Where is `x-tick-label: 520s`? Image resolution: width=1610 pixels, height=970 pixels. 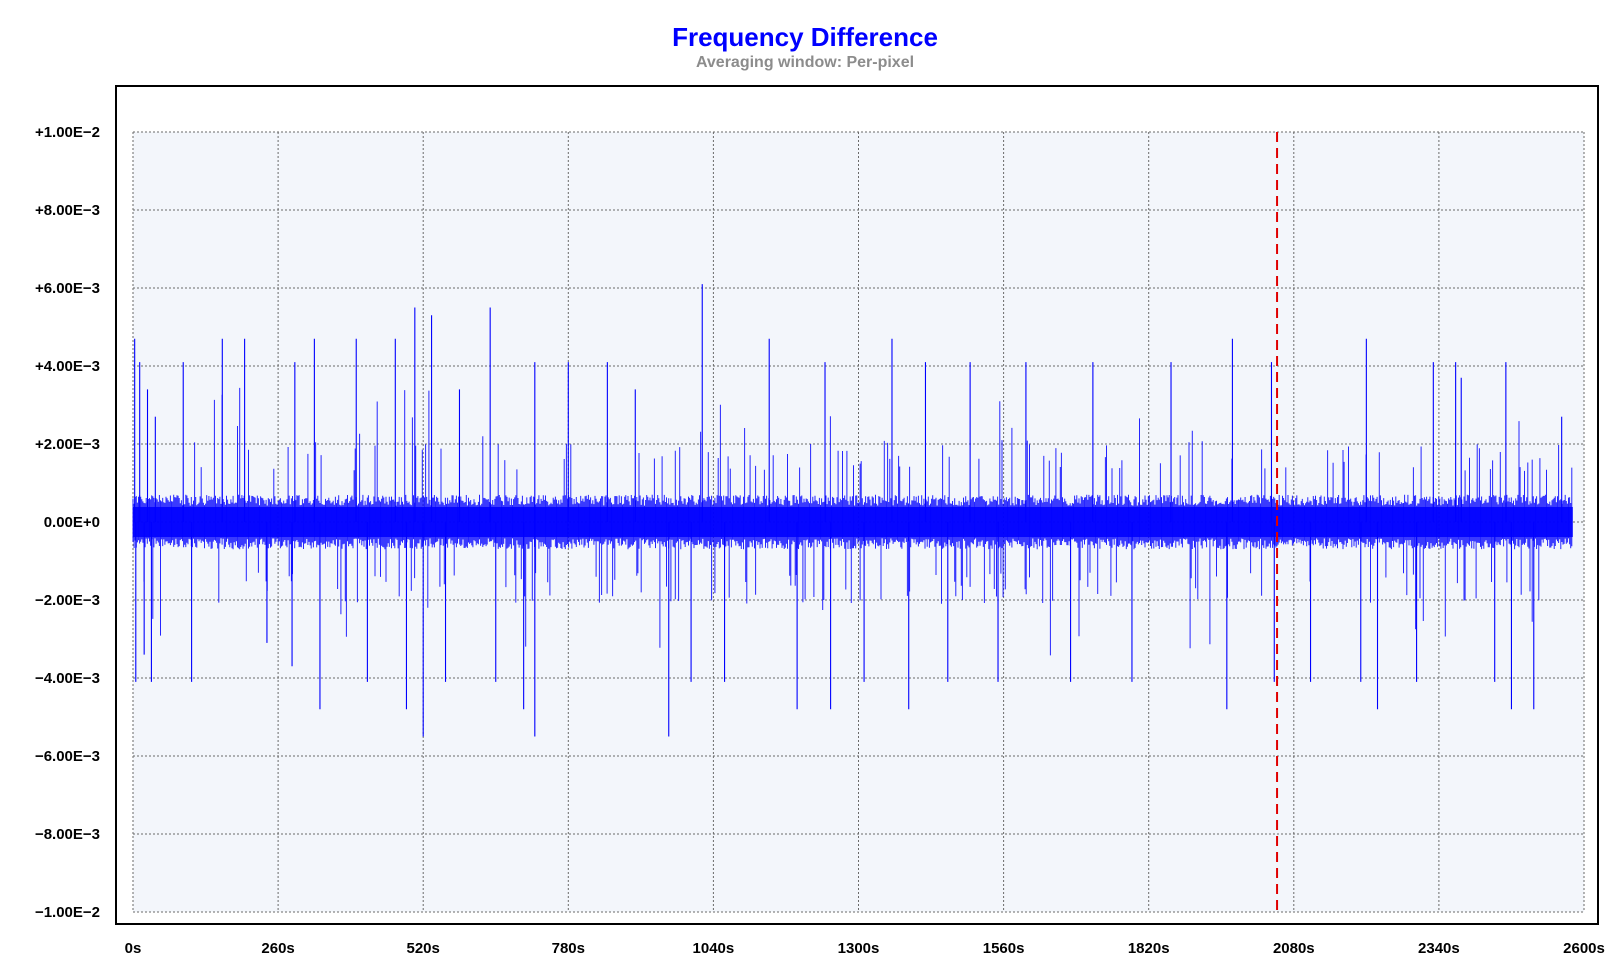 x-tick-label: 520s is located at coordinates (423, 948).